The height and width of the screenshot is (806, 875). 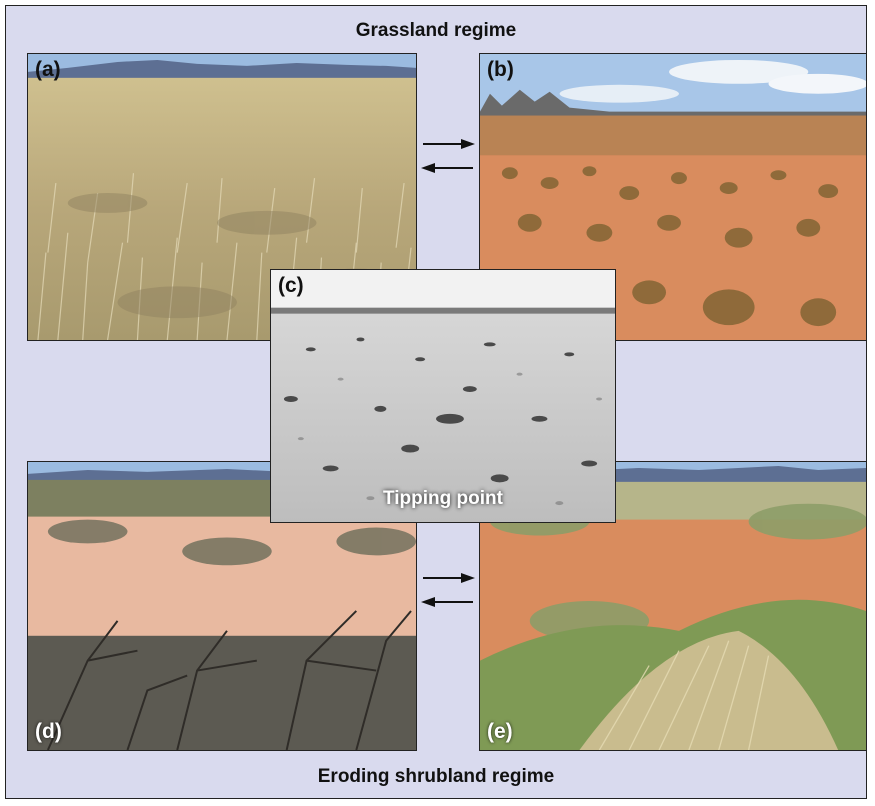 What do you see at coordinates (500, 69) in the screenshot?
I see `panel-b-label: (b)` at bounding box center [500, 69].